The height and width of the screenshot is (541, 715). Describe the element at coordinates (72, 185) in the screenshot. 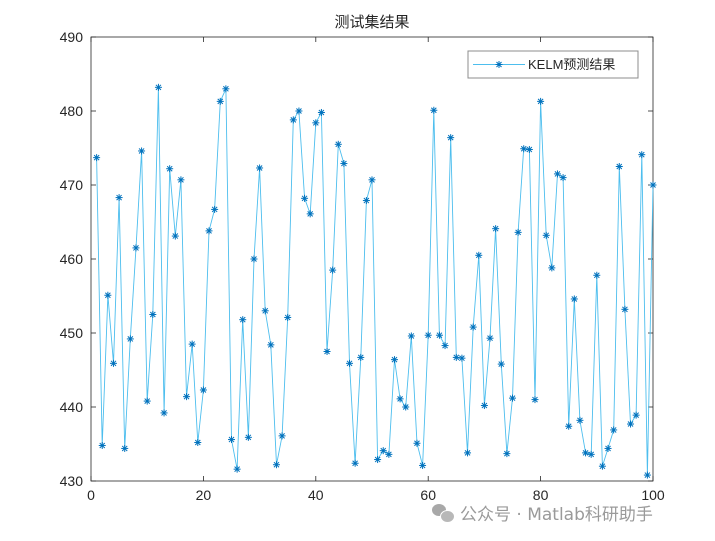

I see `y-tick-label: 470` at that location.